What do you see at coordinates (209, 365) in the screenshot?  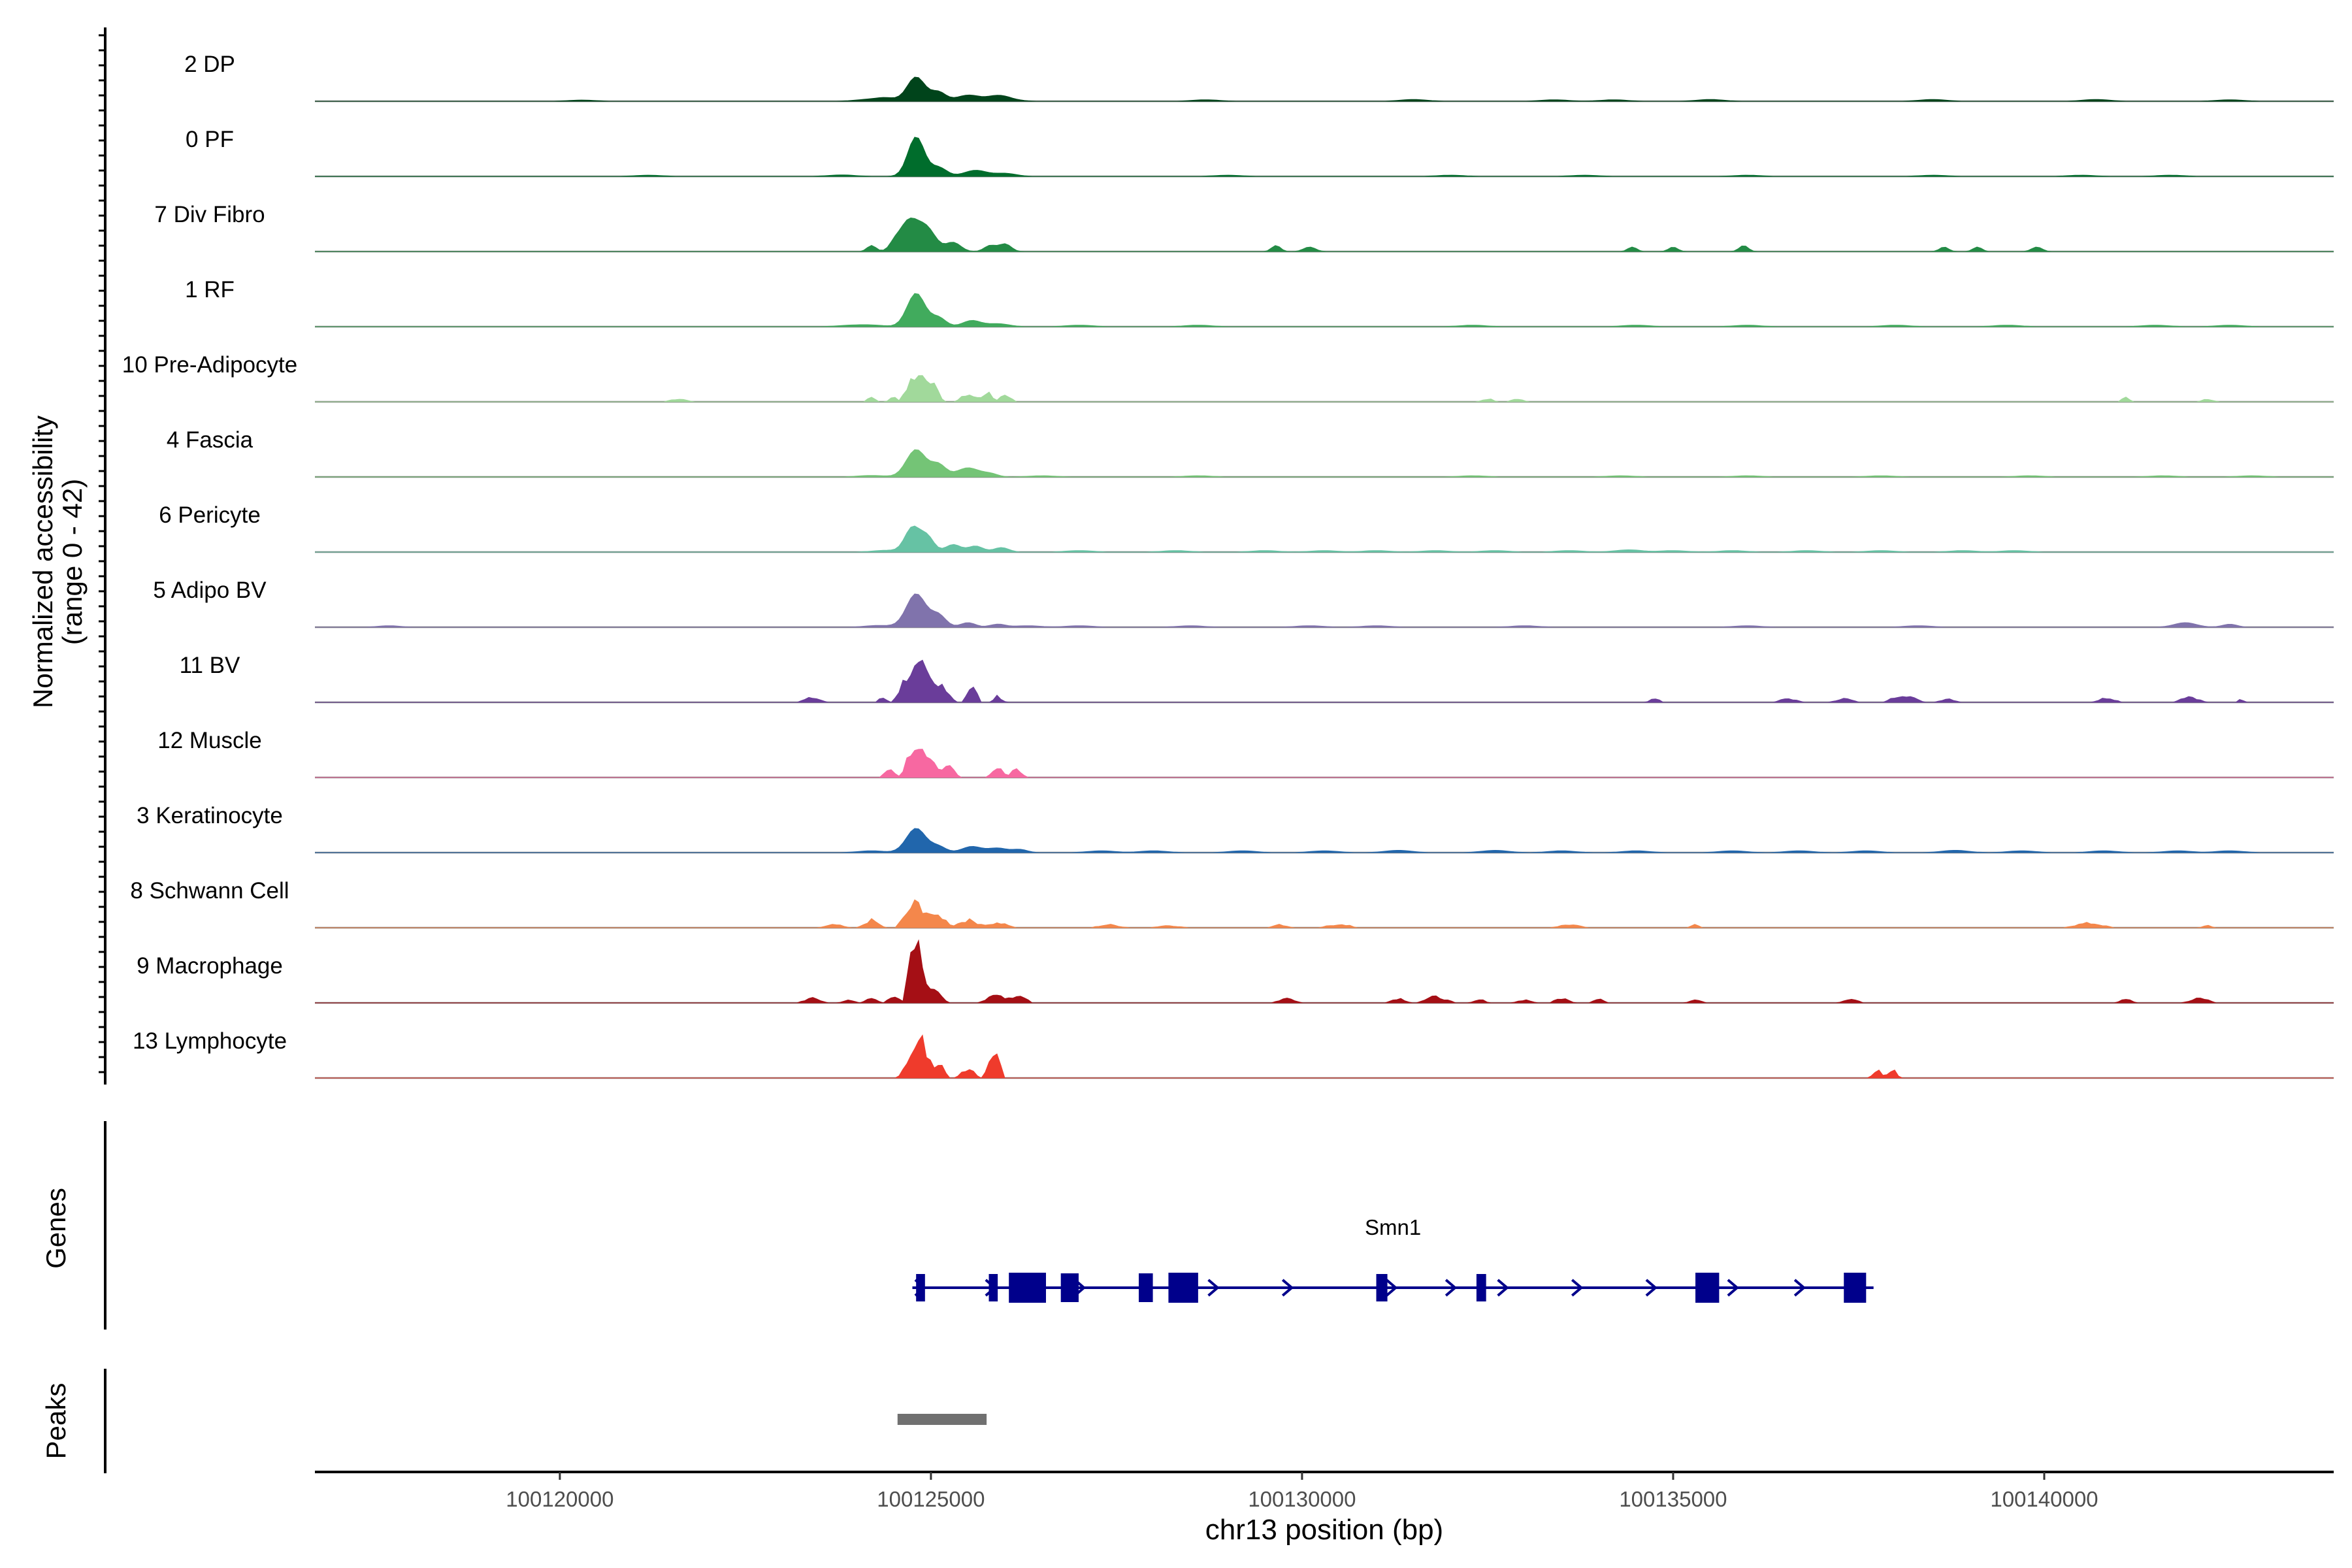 I see `track-label: 10 Pre-Adipocyte` at bounding box center [209, 365].